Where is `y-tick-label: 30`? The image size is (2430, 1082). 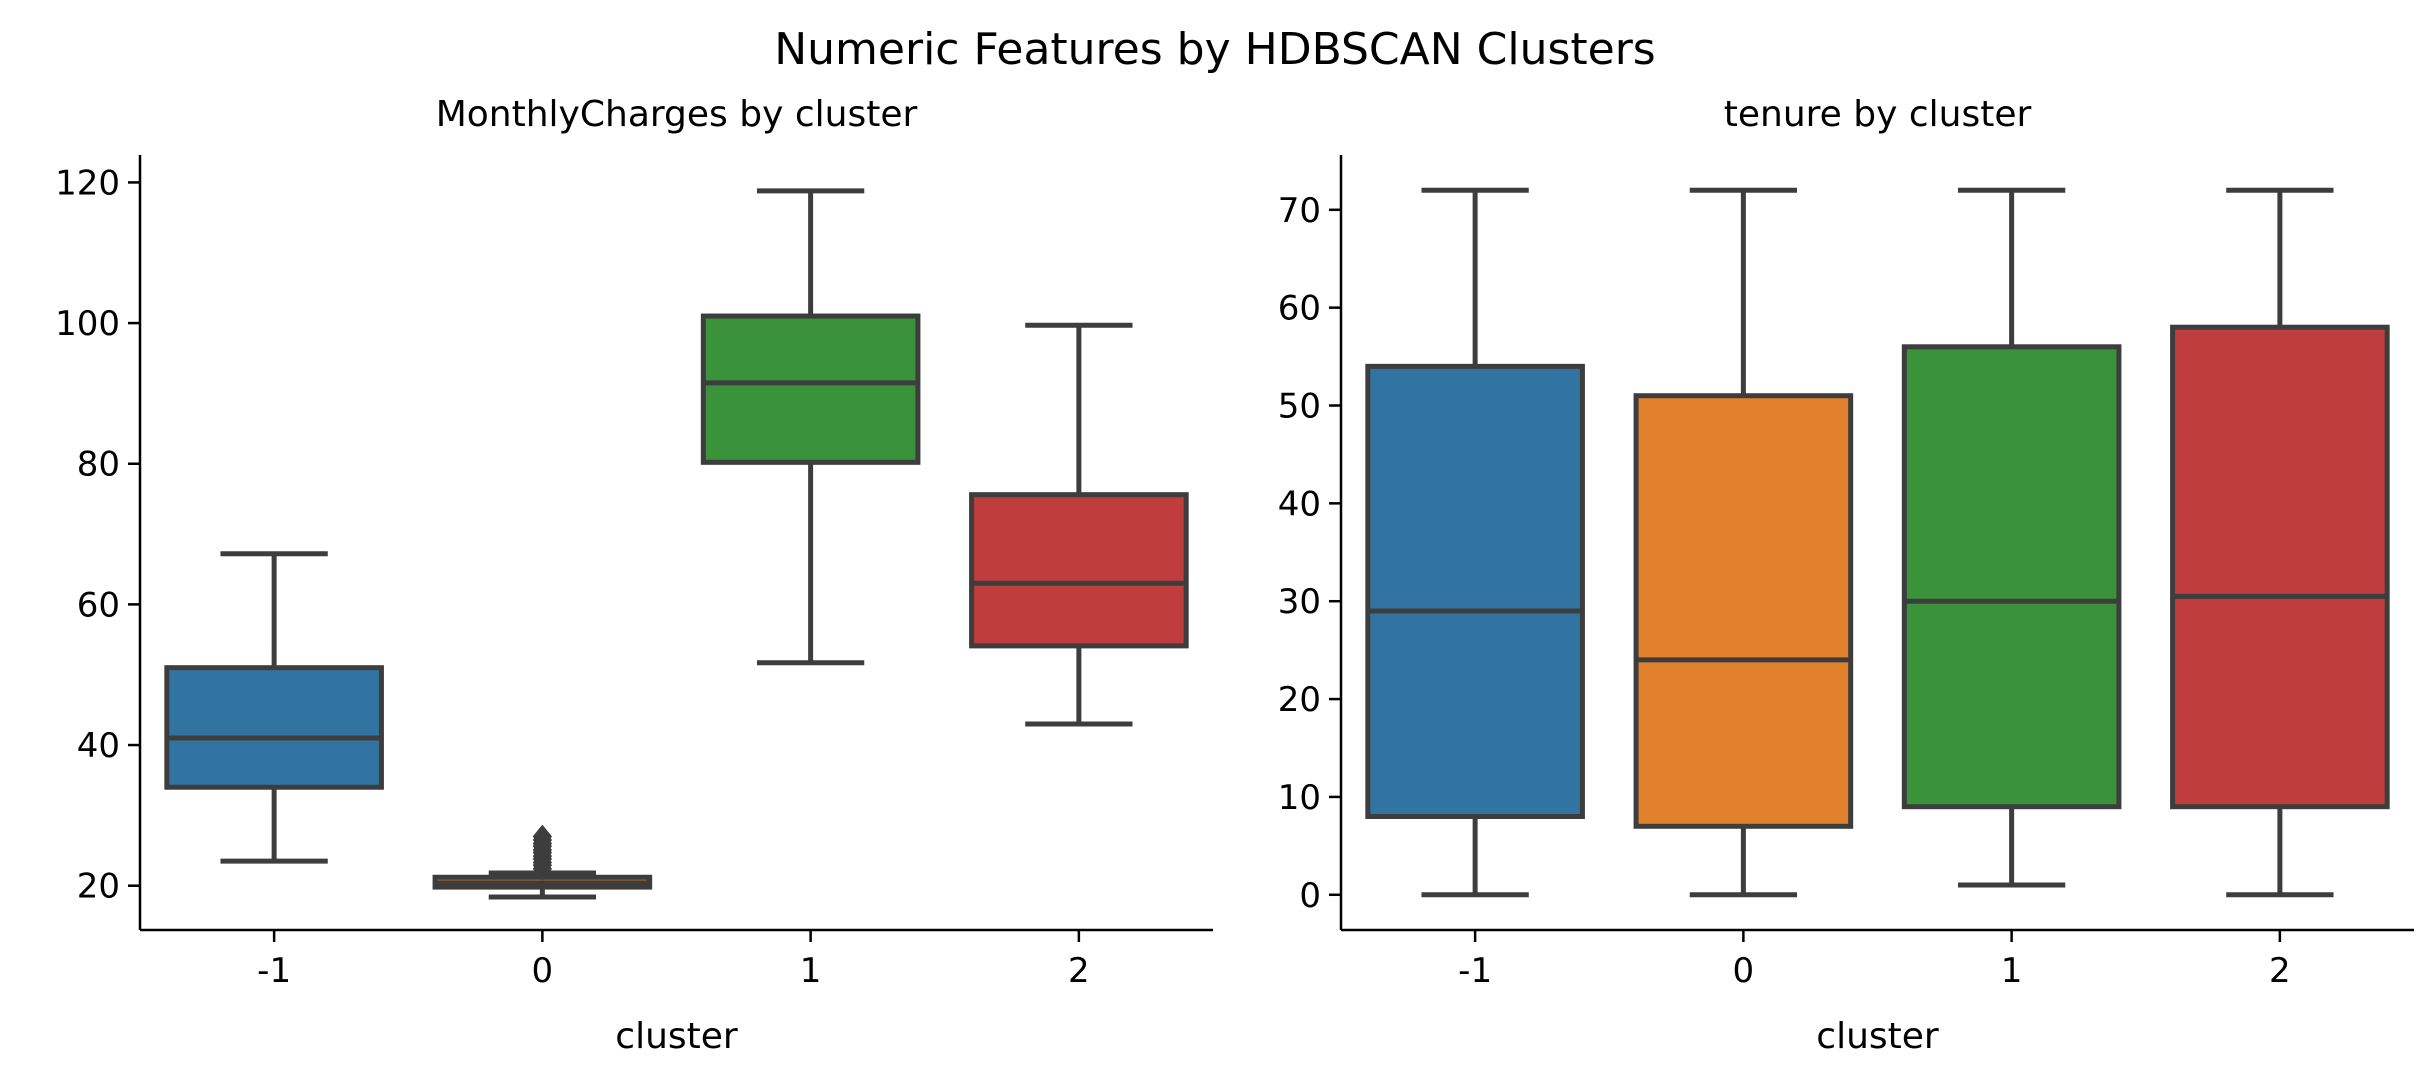
y-tick-label: 30 is located at coordinates (1299, 602).